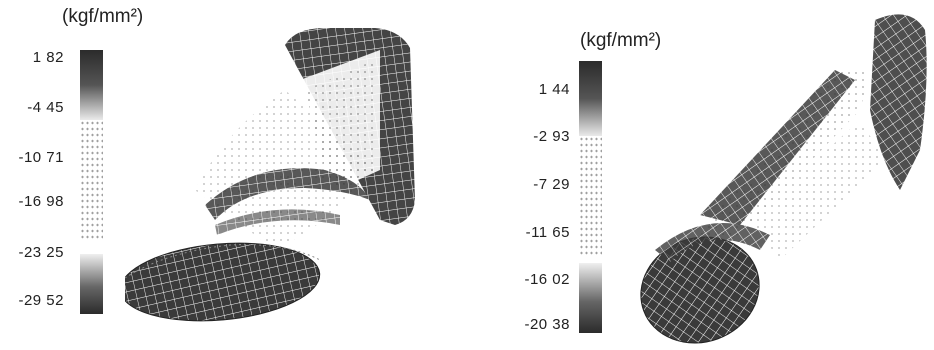  I want to click on tick-label: -23 25, so click(41, 252).